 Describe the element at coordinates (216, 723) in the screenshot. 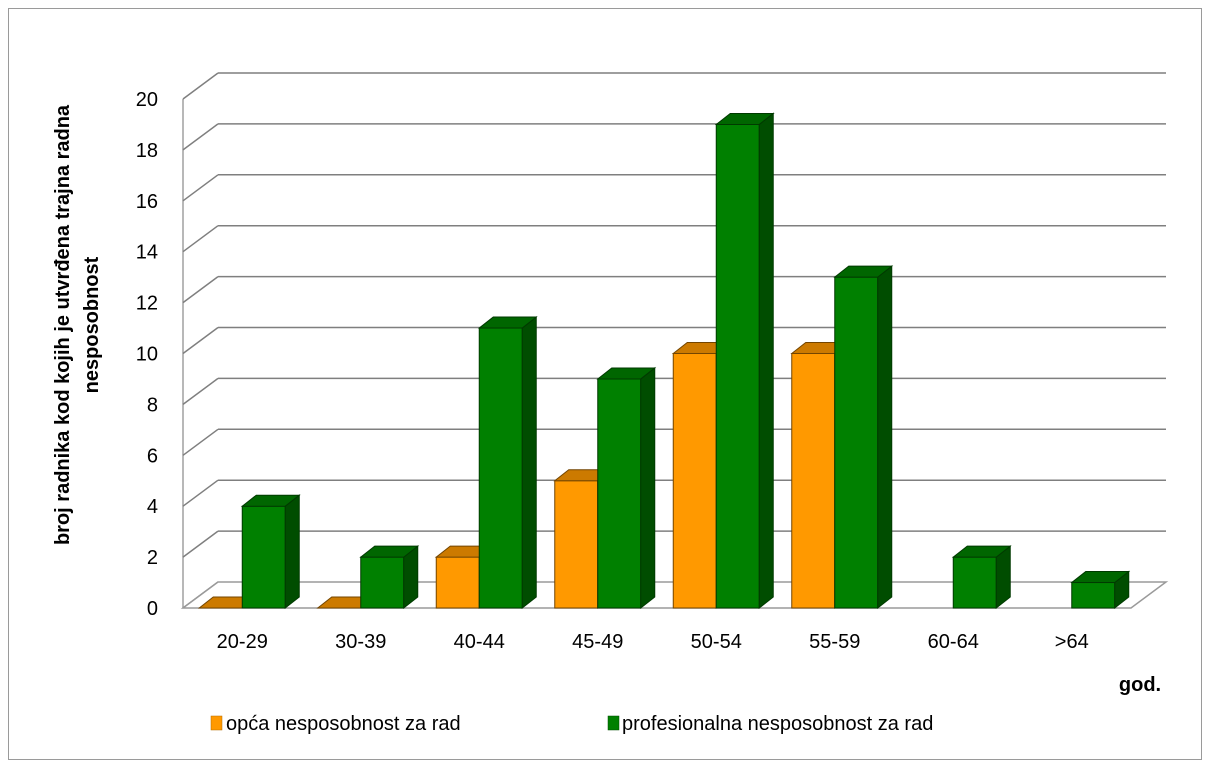

I see `legend-swatch-opca` at that location.